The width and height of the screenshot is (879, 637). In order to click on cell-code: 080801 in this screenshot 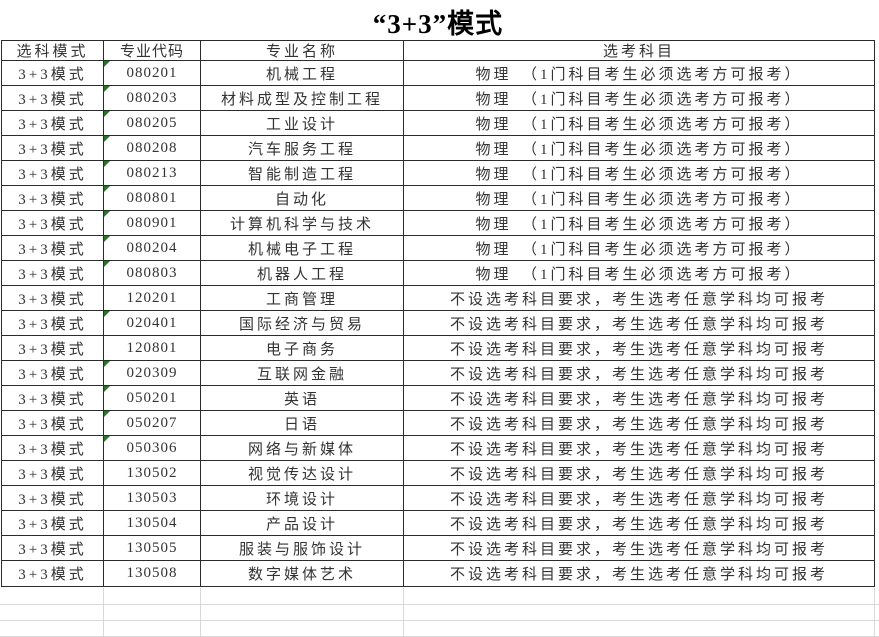, I will do `click(152, 198)`.